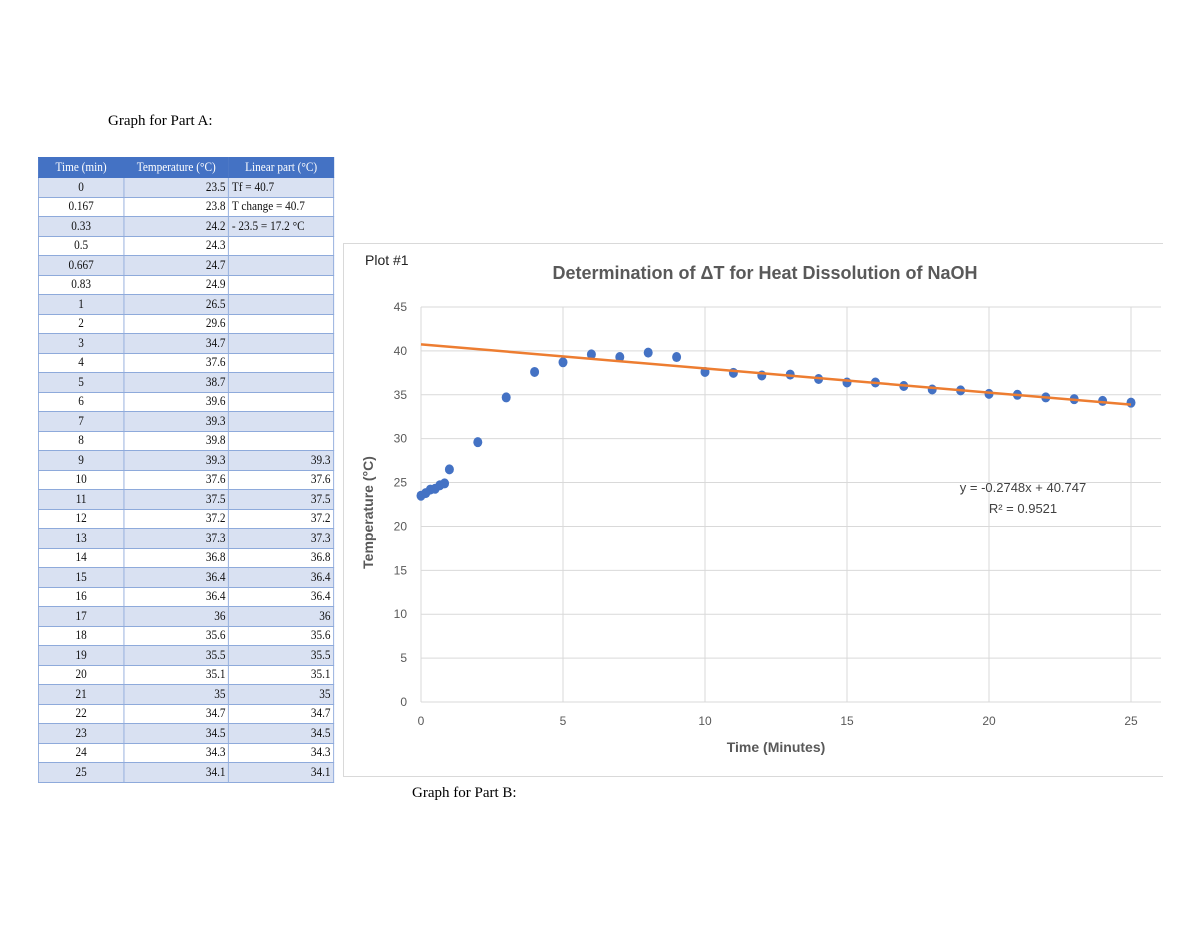  What do you see at coordinates (176, 655) in the screenshot?
I see `cell-temperature: 35.5` at bounding box center [176, 655].